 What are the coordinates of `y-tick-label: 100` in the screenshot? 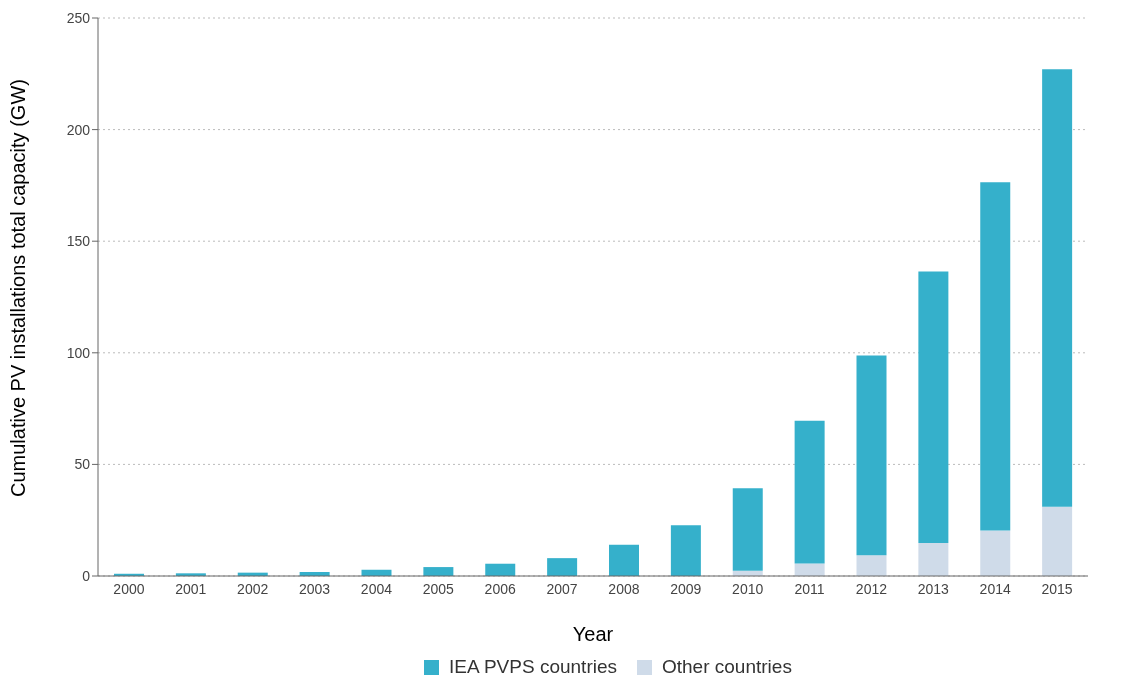 It's located at (78, 352).